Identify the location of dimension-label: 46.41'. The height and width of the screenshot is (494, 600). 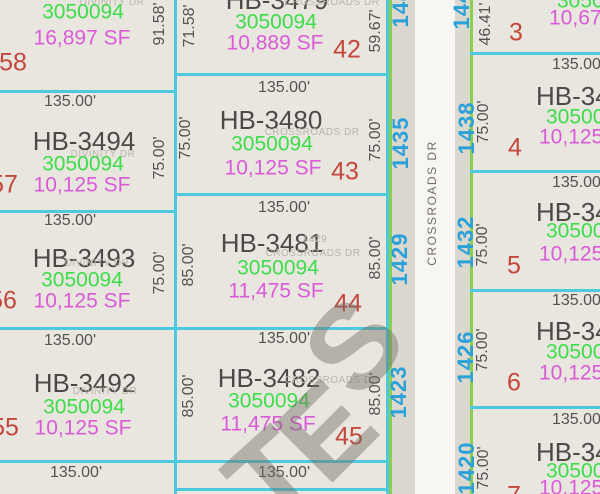
(485, 24).